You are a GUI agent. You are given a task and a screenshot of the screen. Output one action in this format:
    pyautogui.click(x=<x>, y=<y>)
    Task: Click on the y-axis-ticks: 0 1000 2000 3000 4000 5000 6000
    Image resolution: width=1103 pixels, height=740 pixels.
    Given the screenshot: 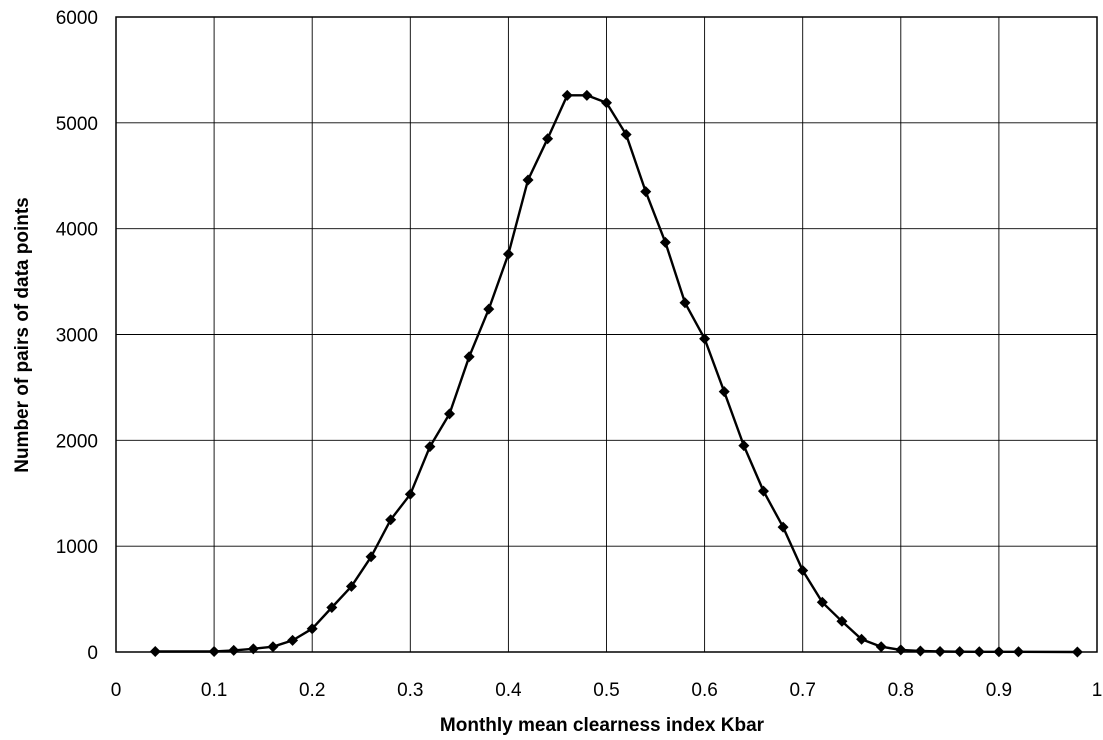 What is the action you would take?
    pyautogui.click(x=77, y=336)
    